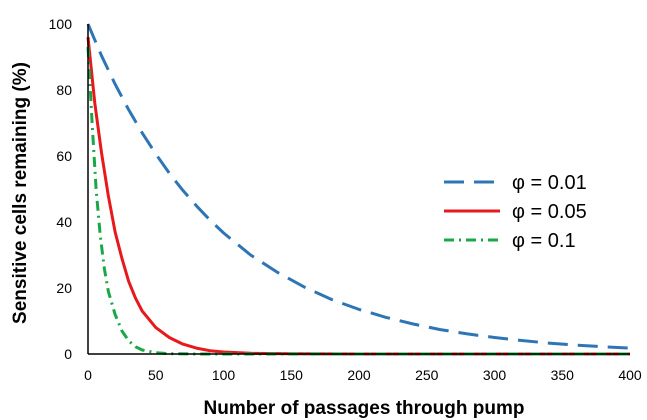  Describe the element at coordinates (64, 90) in the screenshot. I see `y-tick-label: 80` at that location.